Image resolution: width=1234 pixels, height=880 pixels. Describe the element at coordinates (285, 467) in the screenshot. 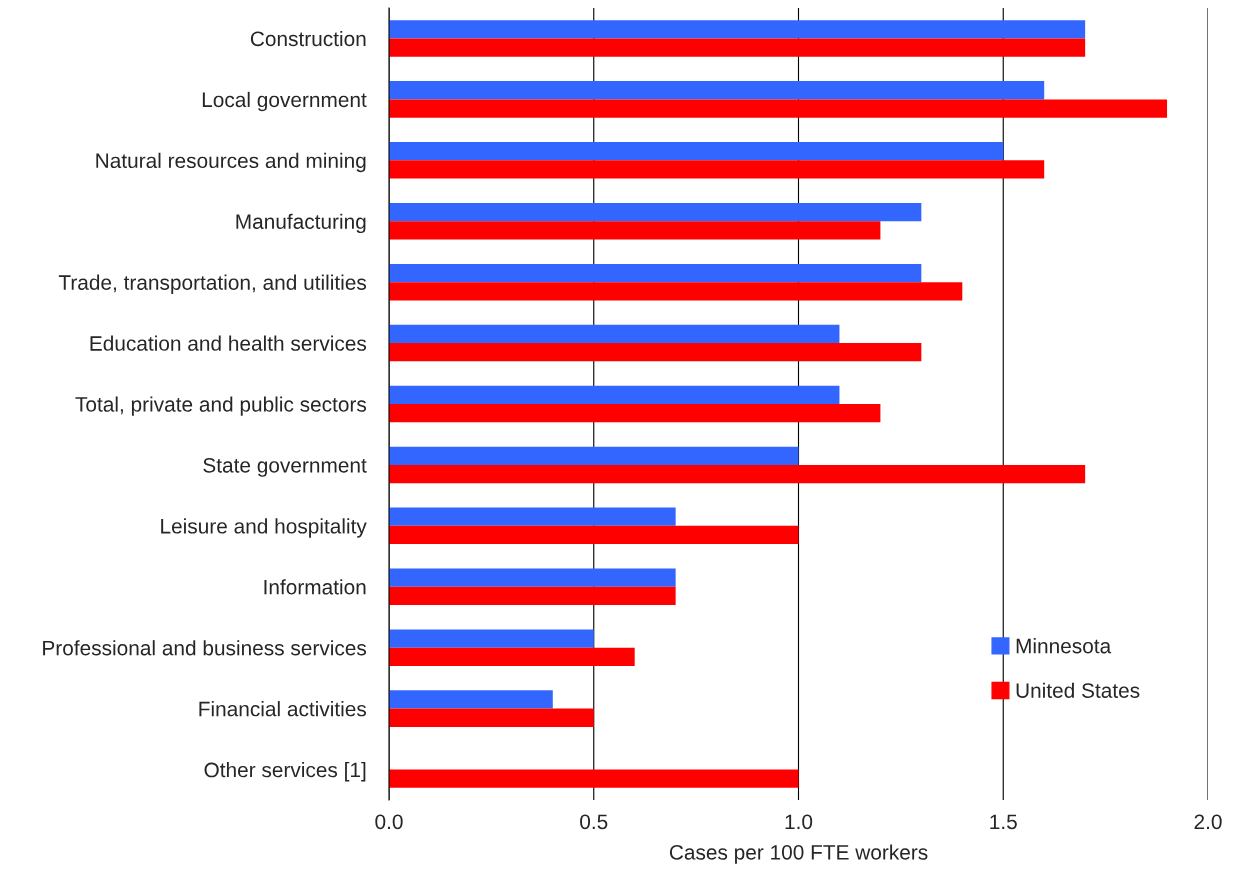

I see `y-tick-label: State government` at that location.